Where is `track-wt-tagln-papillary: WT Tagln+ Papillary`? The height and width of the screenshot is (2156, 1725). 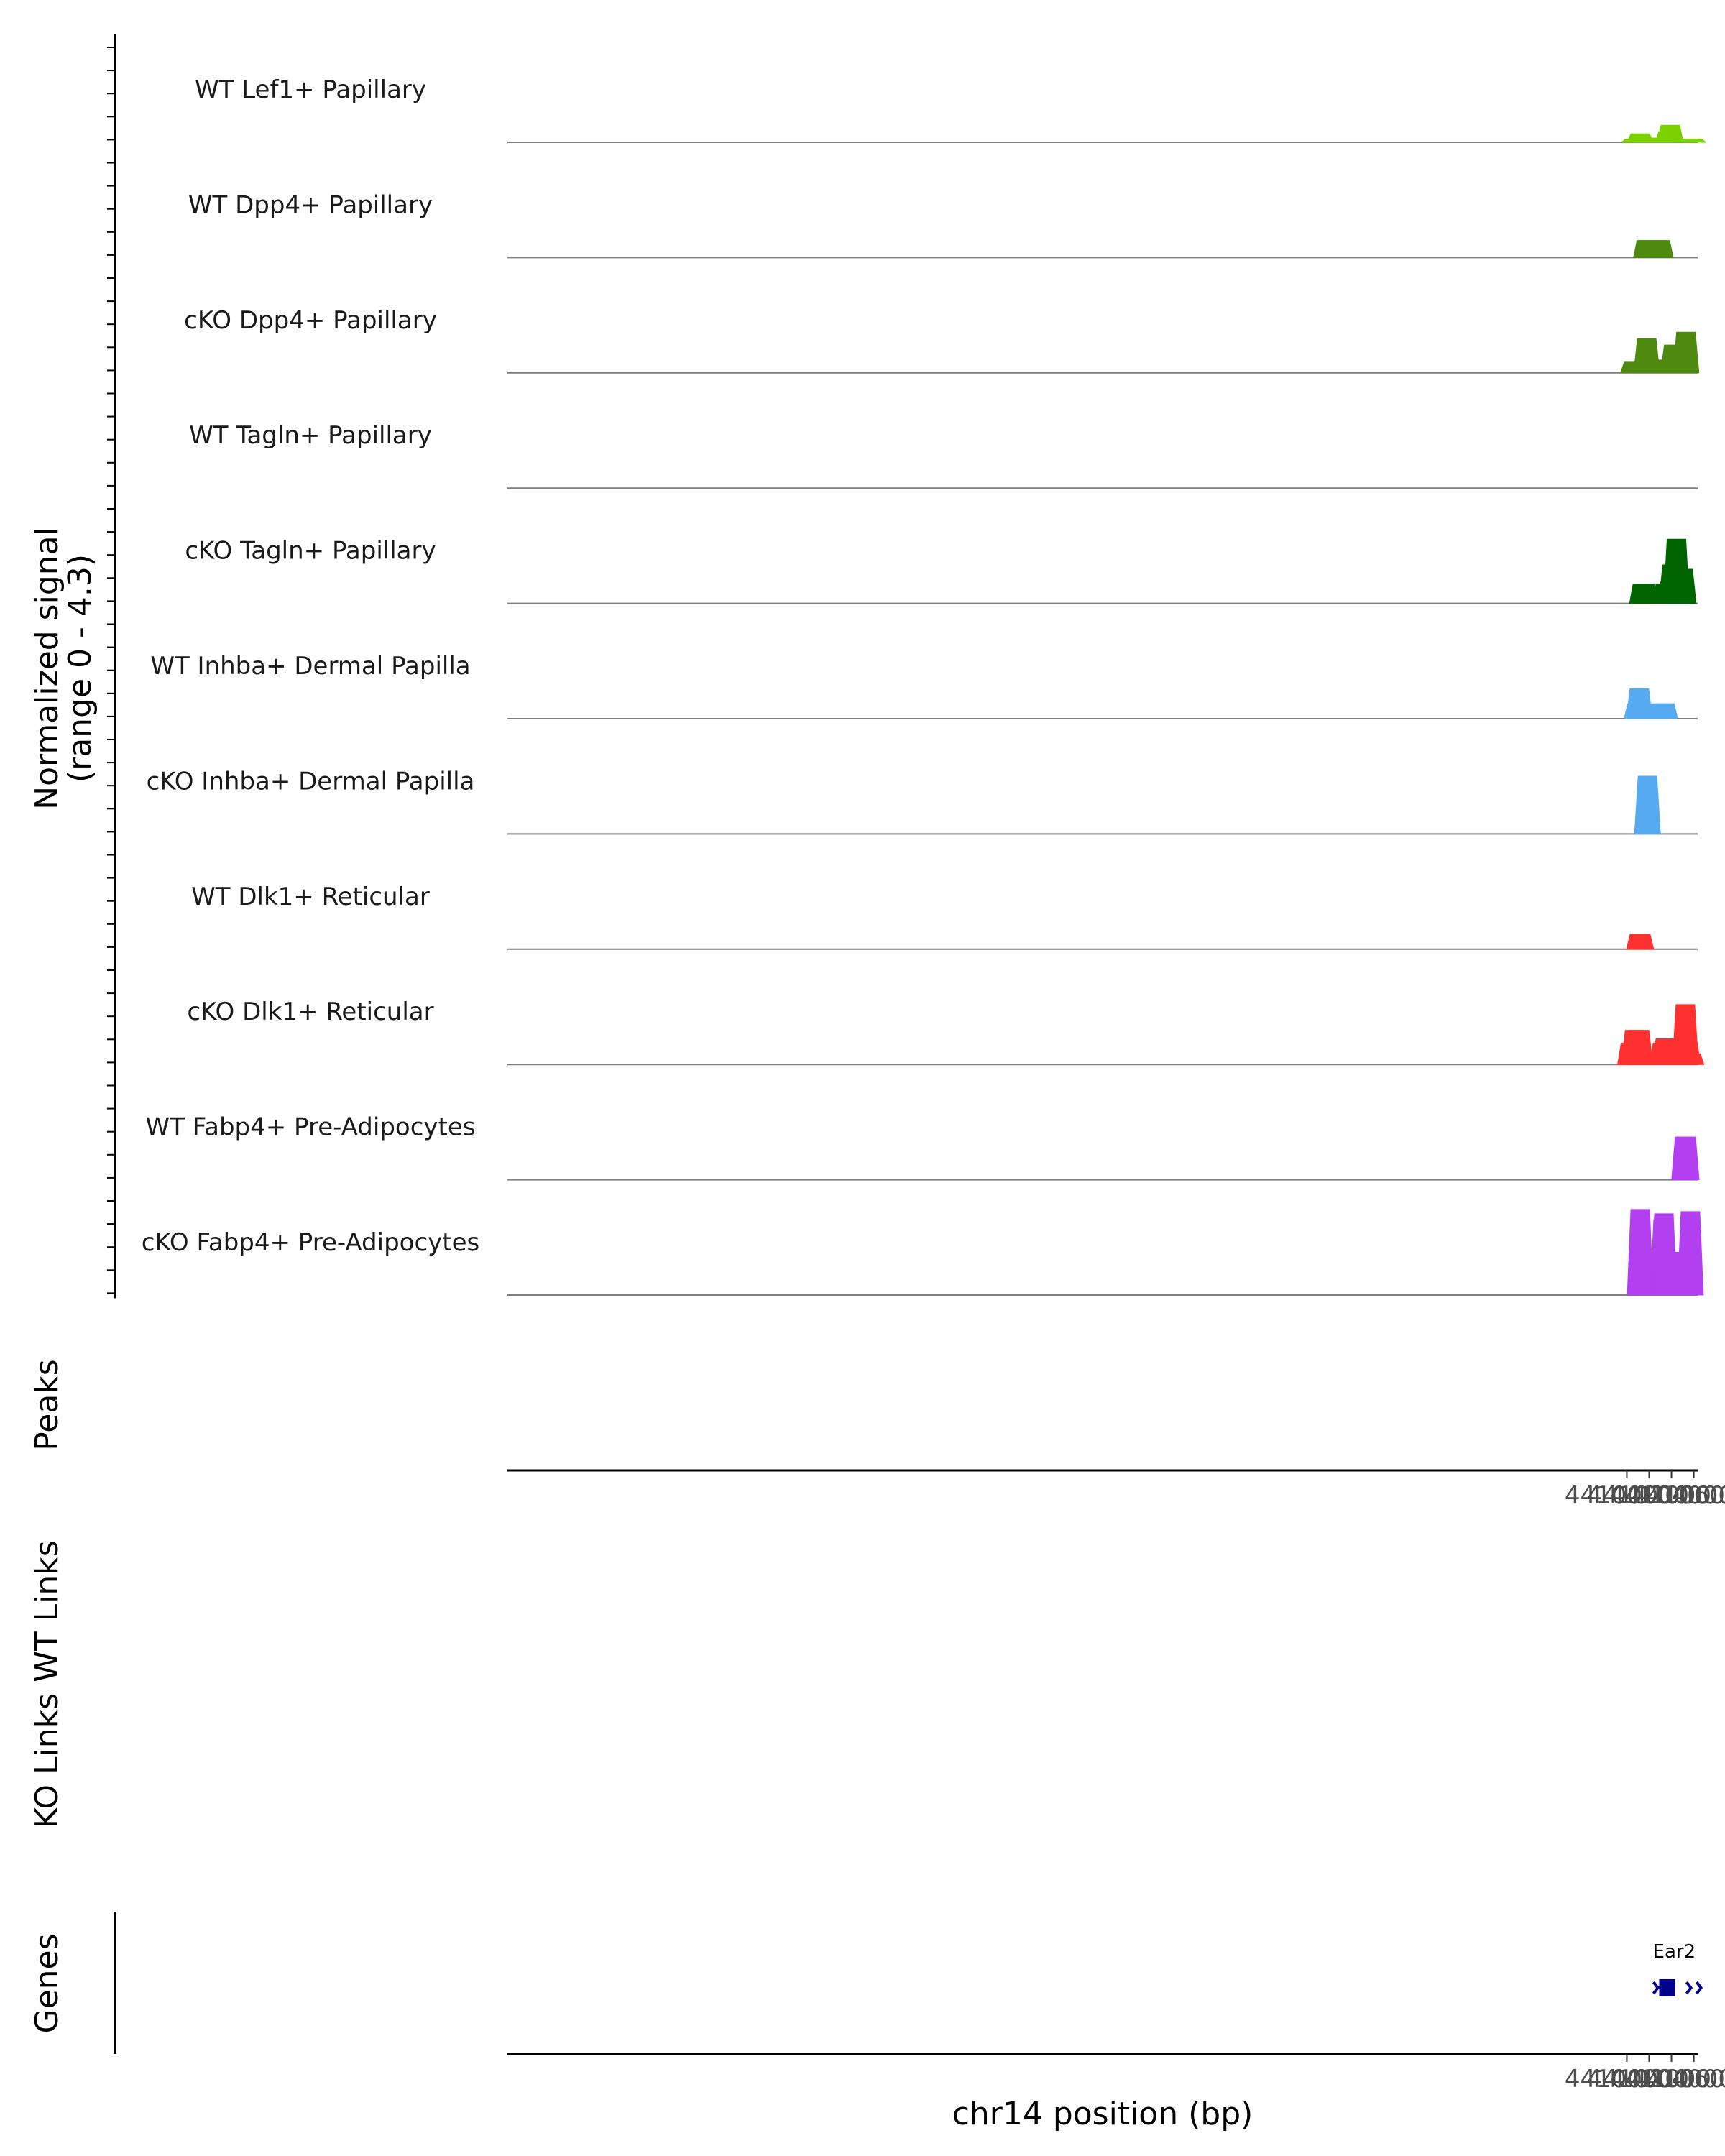 track-wt-tagln-papillary: WT Tagln+ Papillary is located at coordinates (943, 455).